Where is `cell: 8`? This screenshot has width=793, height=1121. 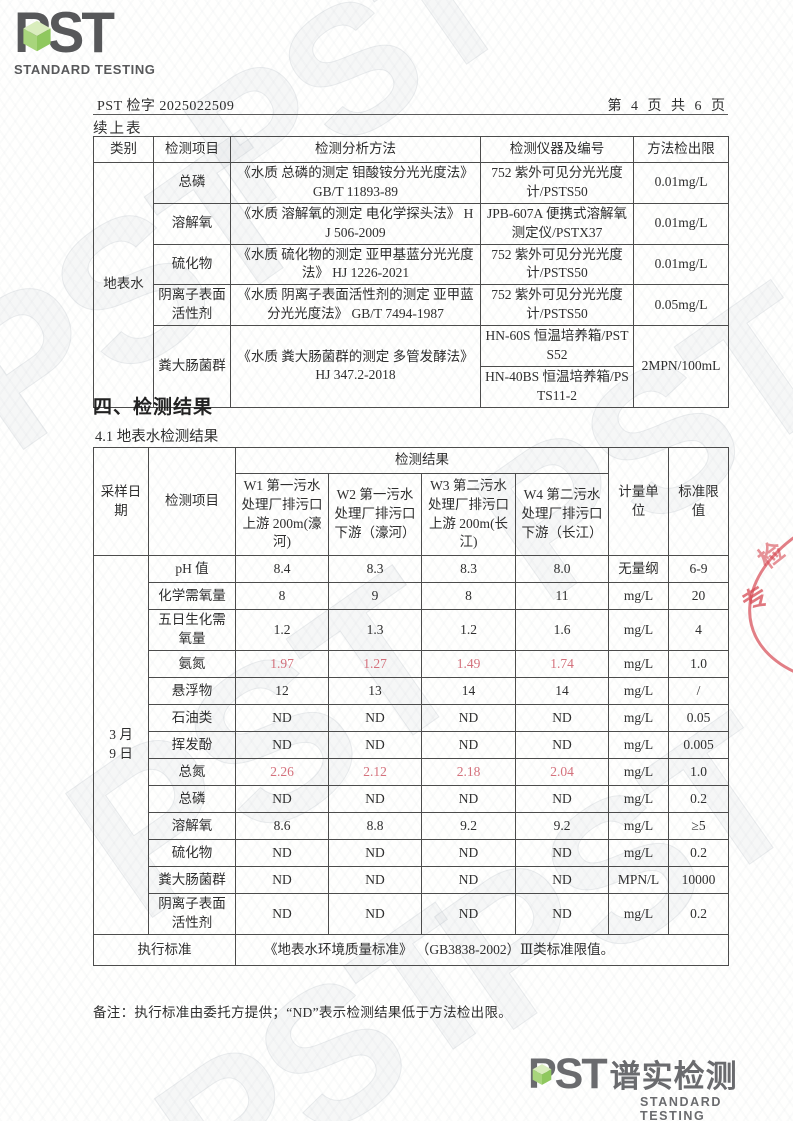 cell: 8 is located at coordinates (468, 596).